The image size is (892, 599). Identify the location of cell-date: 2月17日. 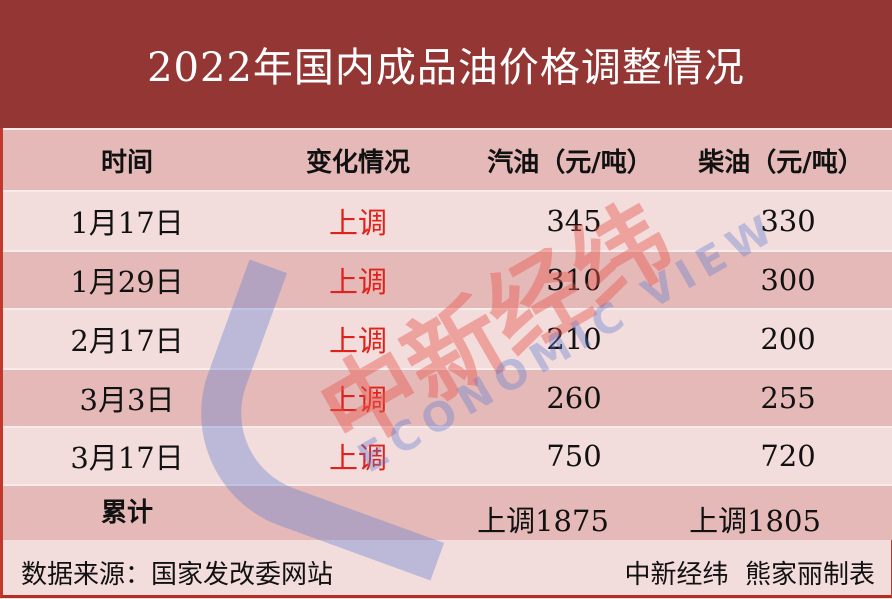
(127, 341).